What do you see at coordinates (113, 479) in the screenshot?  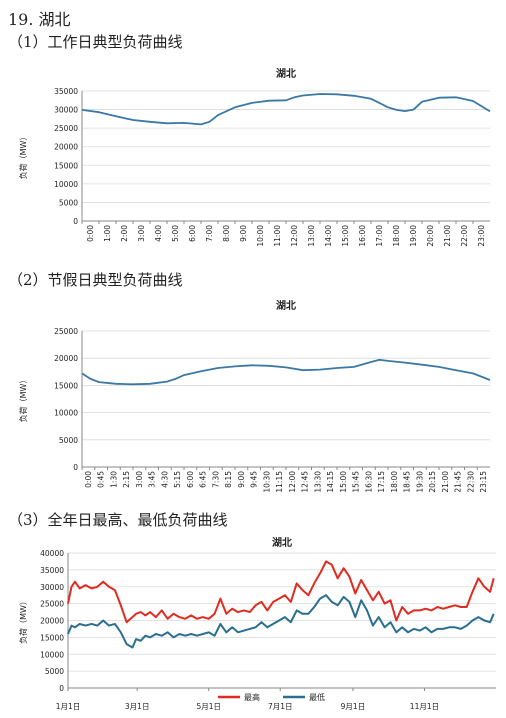 I see `x-tick-label: 1:30` at bounding box center [113, 479].